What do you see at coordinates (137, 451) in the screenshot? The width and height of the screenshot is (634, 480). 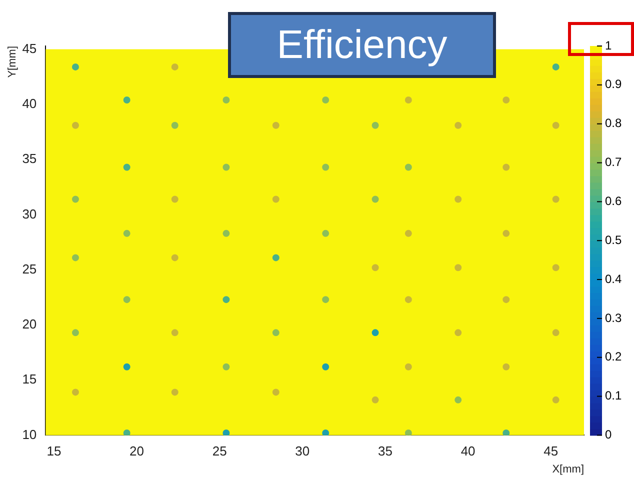 I see `x-tick-label: 20` at bounding box center [137, 451].